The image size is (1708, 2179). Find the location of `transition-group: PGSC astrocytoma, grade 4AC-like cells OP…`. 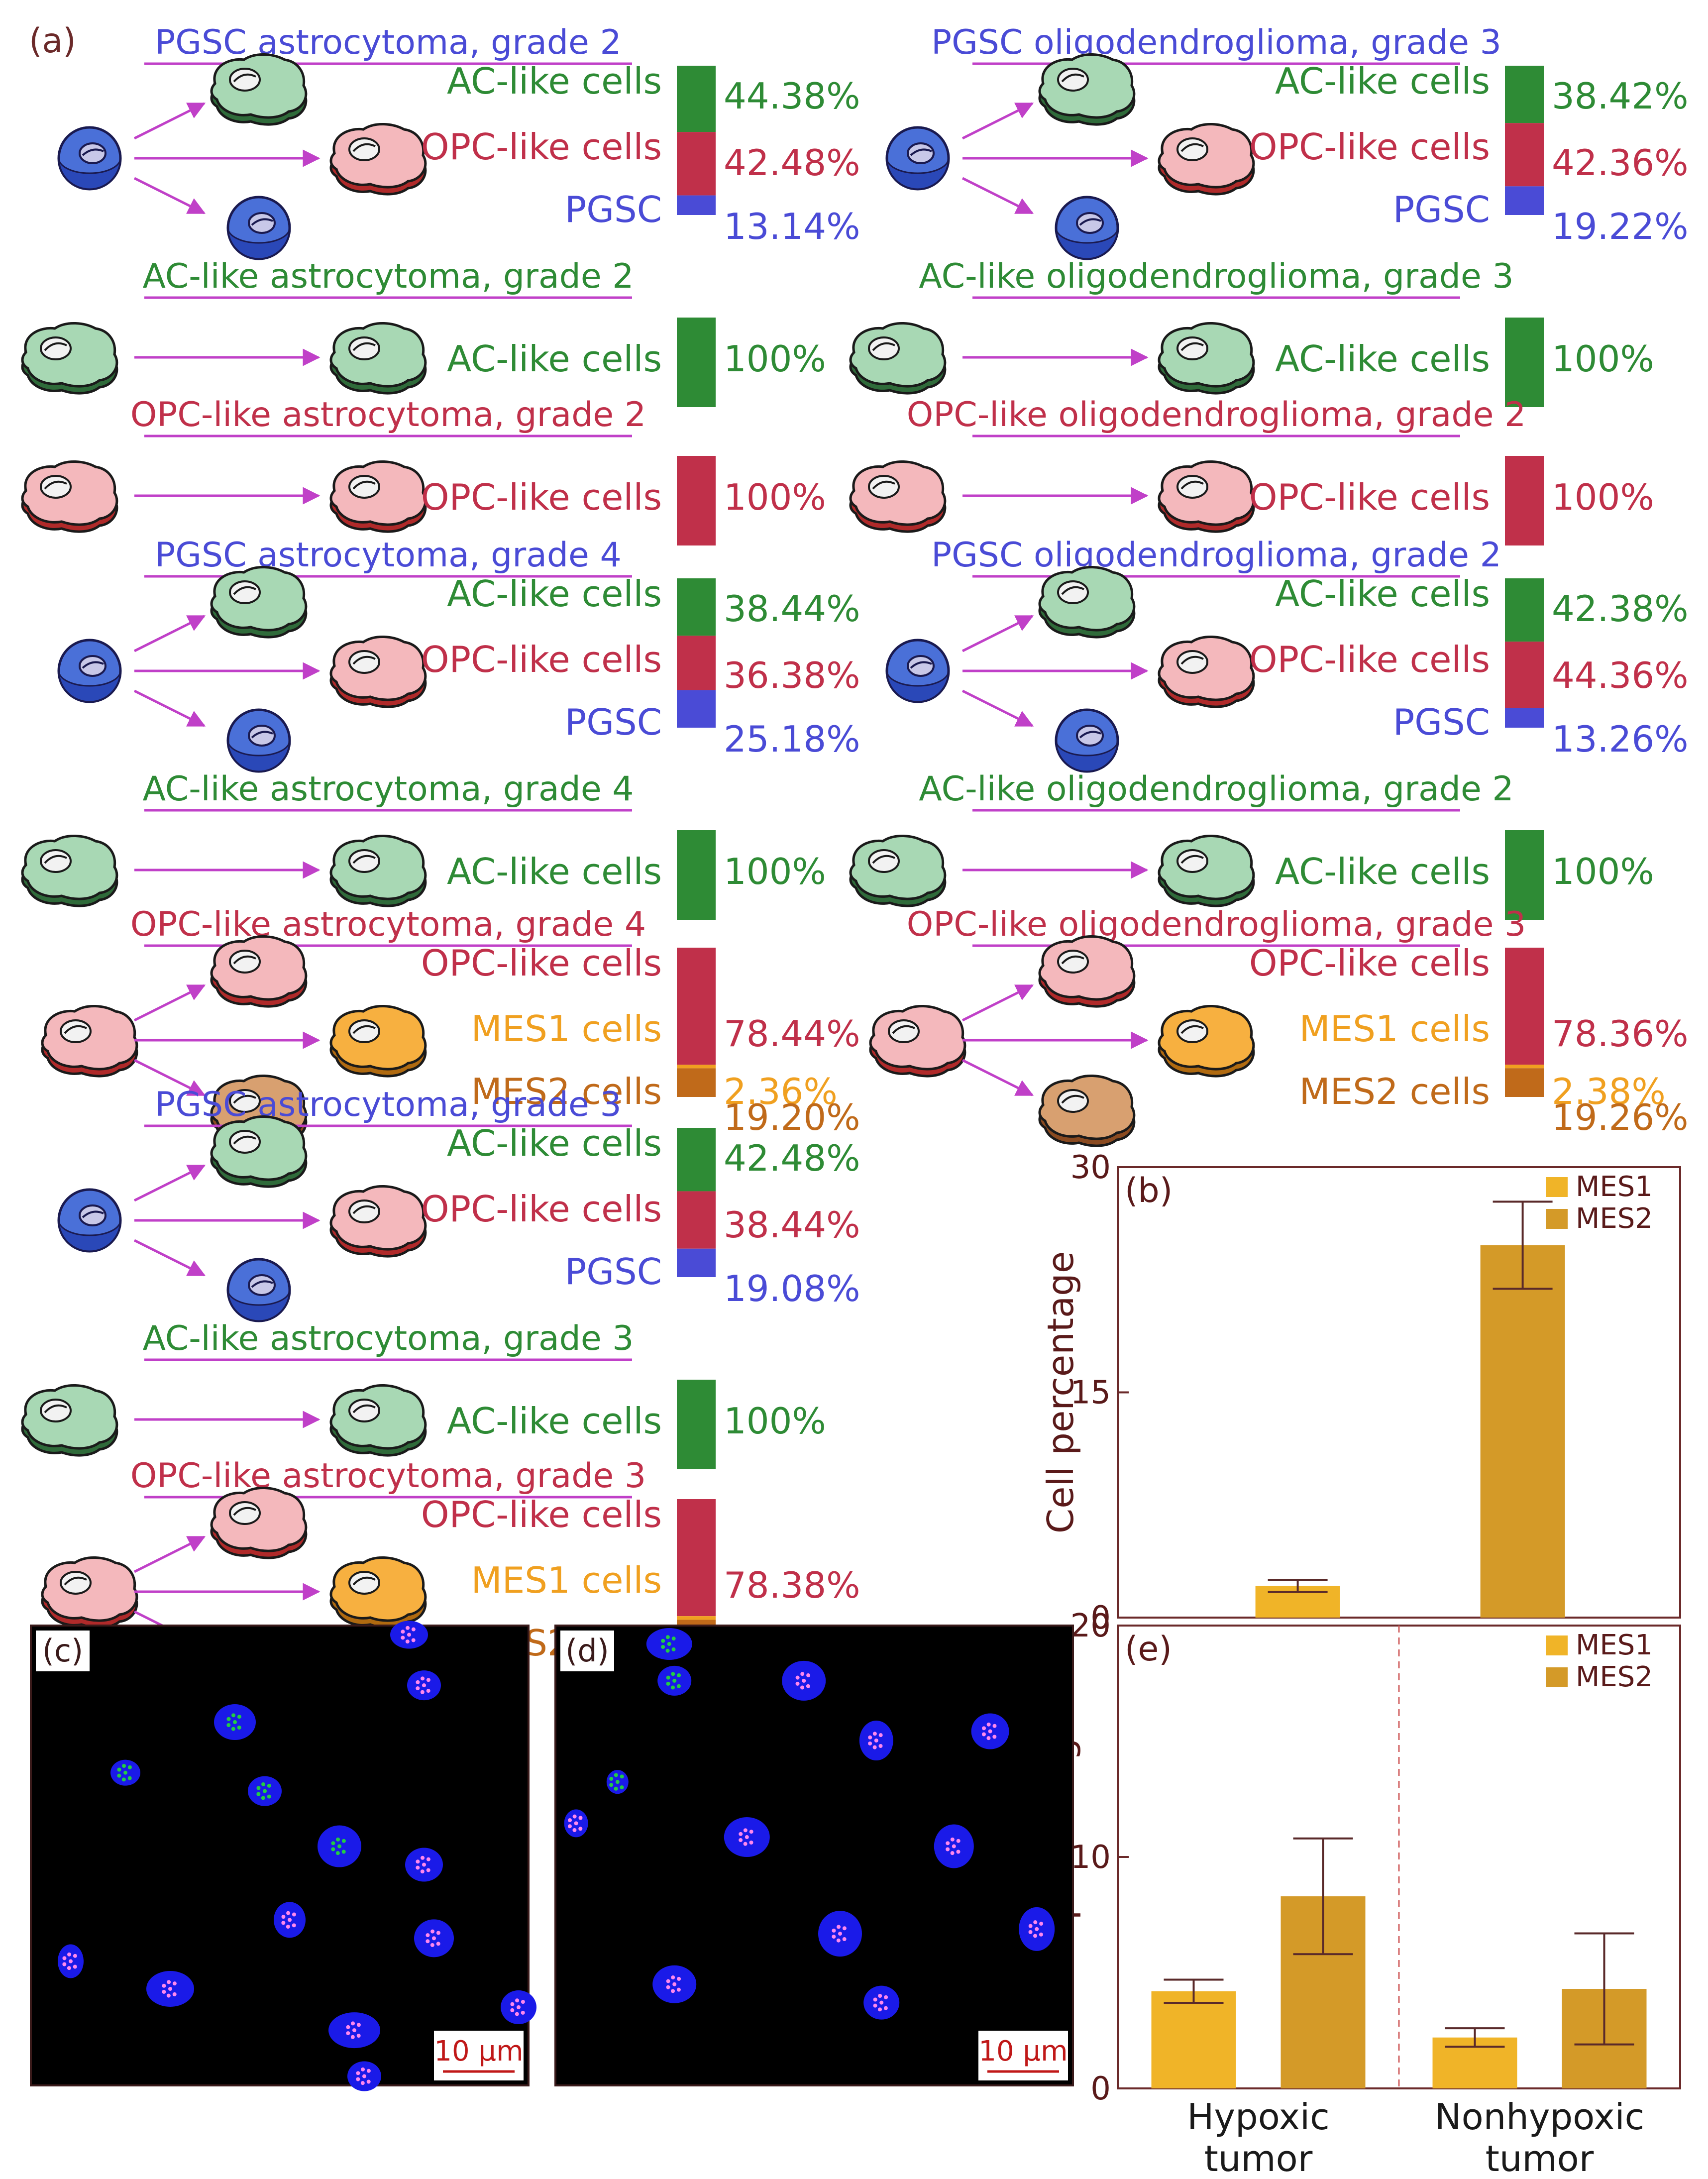

transition-group: PGSC astrocytoma, grade 4AC-like cells OP… is located at coordinates (459, 654).